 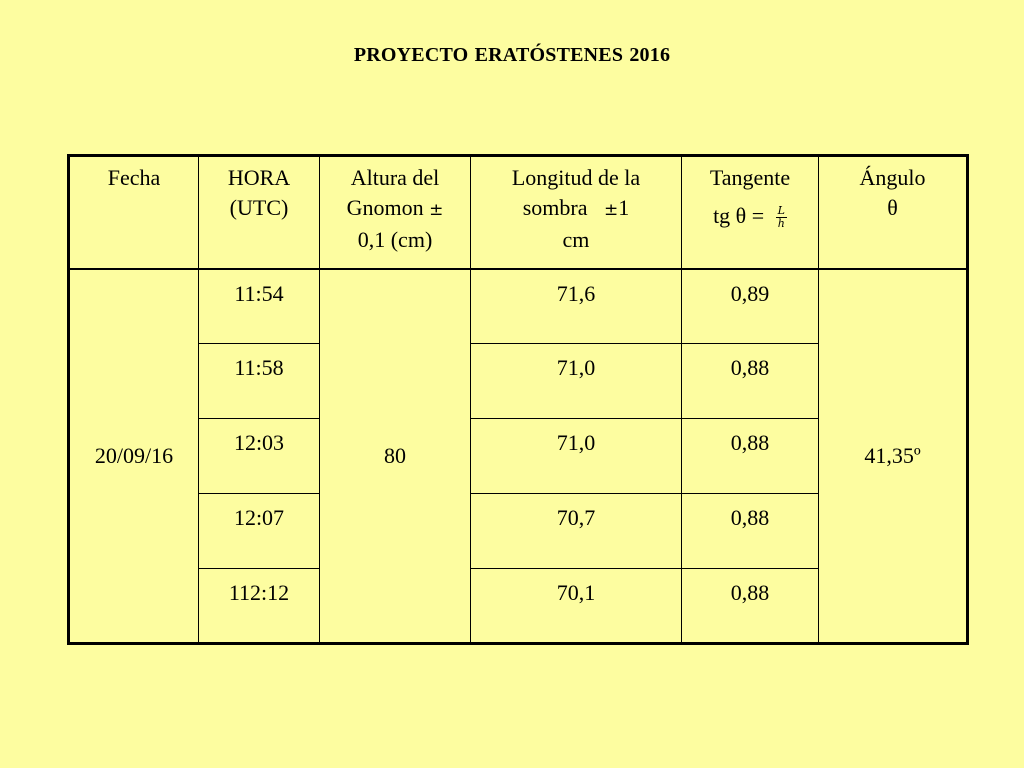 I want to click on altura-cell: 80, so click(x=395, y=456).